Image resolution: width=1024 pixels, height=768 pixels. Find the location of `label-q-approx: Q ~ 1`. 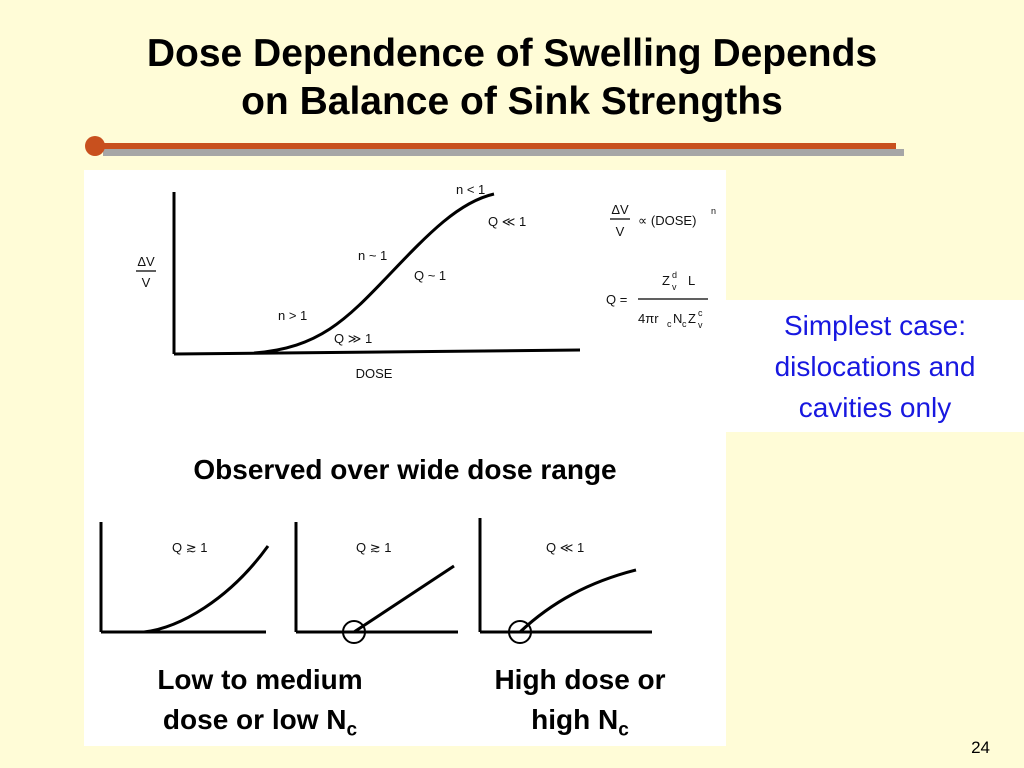

label-q-approx: Q ~ 1 is located at coordinates (430, 275).